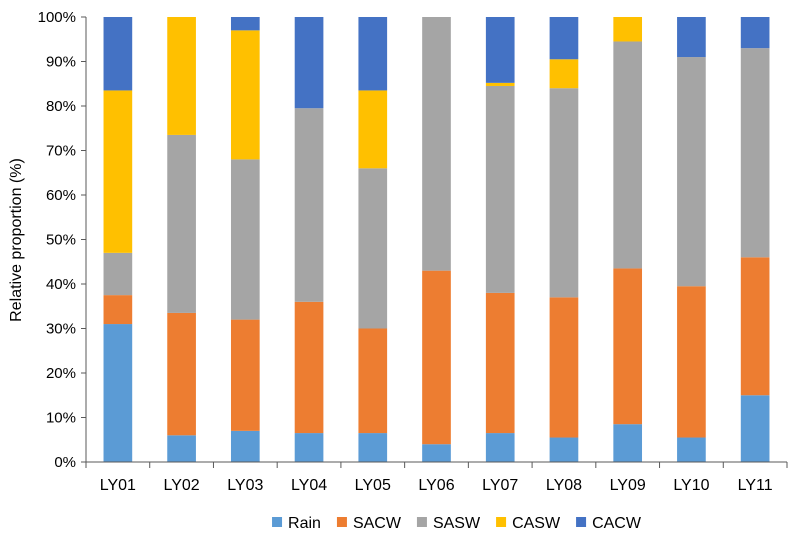 The height and width of the screenshot is (539, 800). I want to click on y-tick-label: 50%, so click(61, 240).